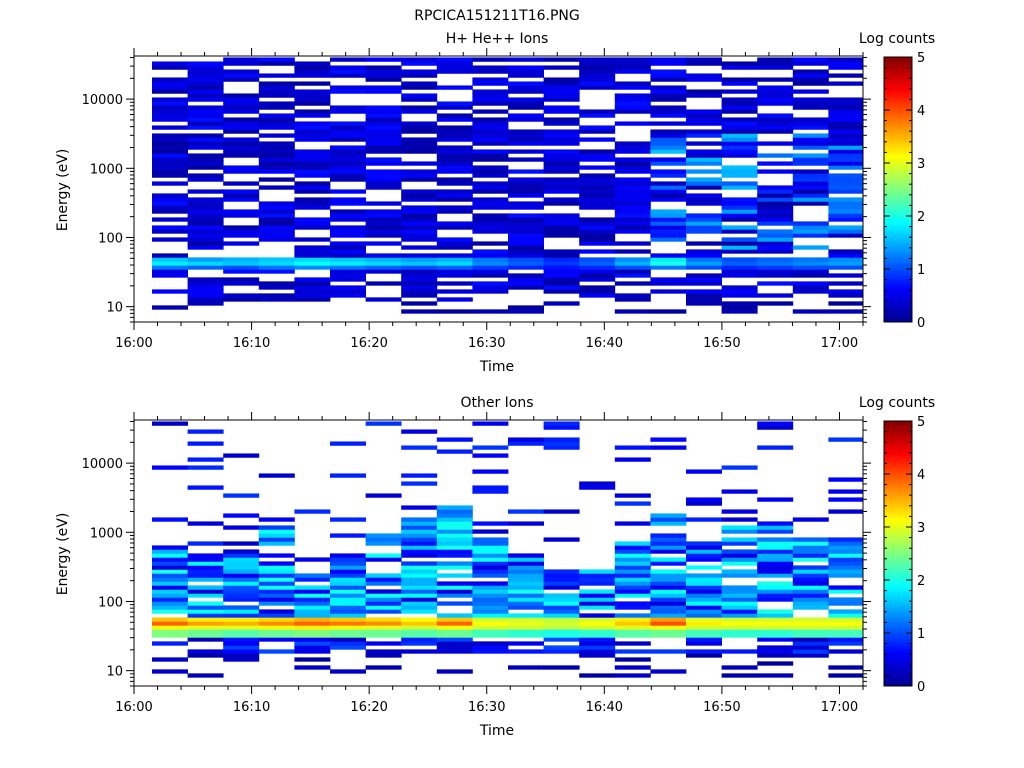 The image size is (1024, 768). What do you see at coordinates (897, 39) in the screenshot?
I see `colorbar-label: Log counts` at bounding box center [897, 39].